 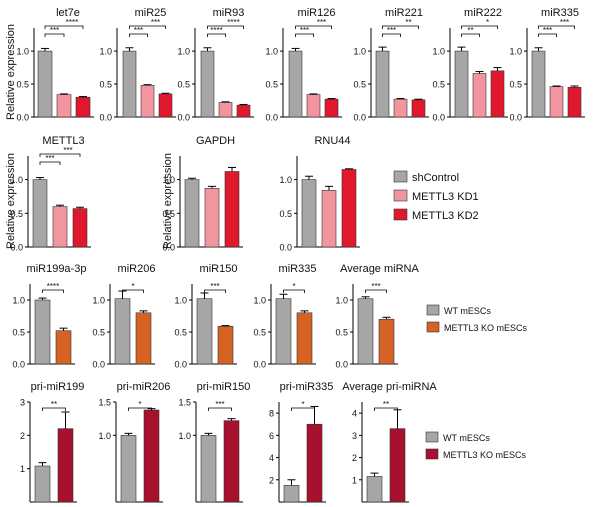 What do you see at coordinates (52, 442) in the screenshot?
I see `chart-15: pri-miR199 1 2 3 **` at bounding box center [52, 442].